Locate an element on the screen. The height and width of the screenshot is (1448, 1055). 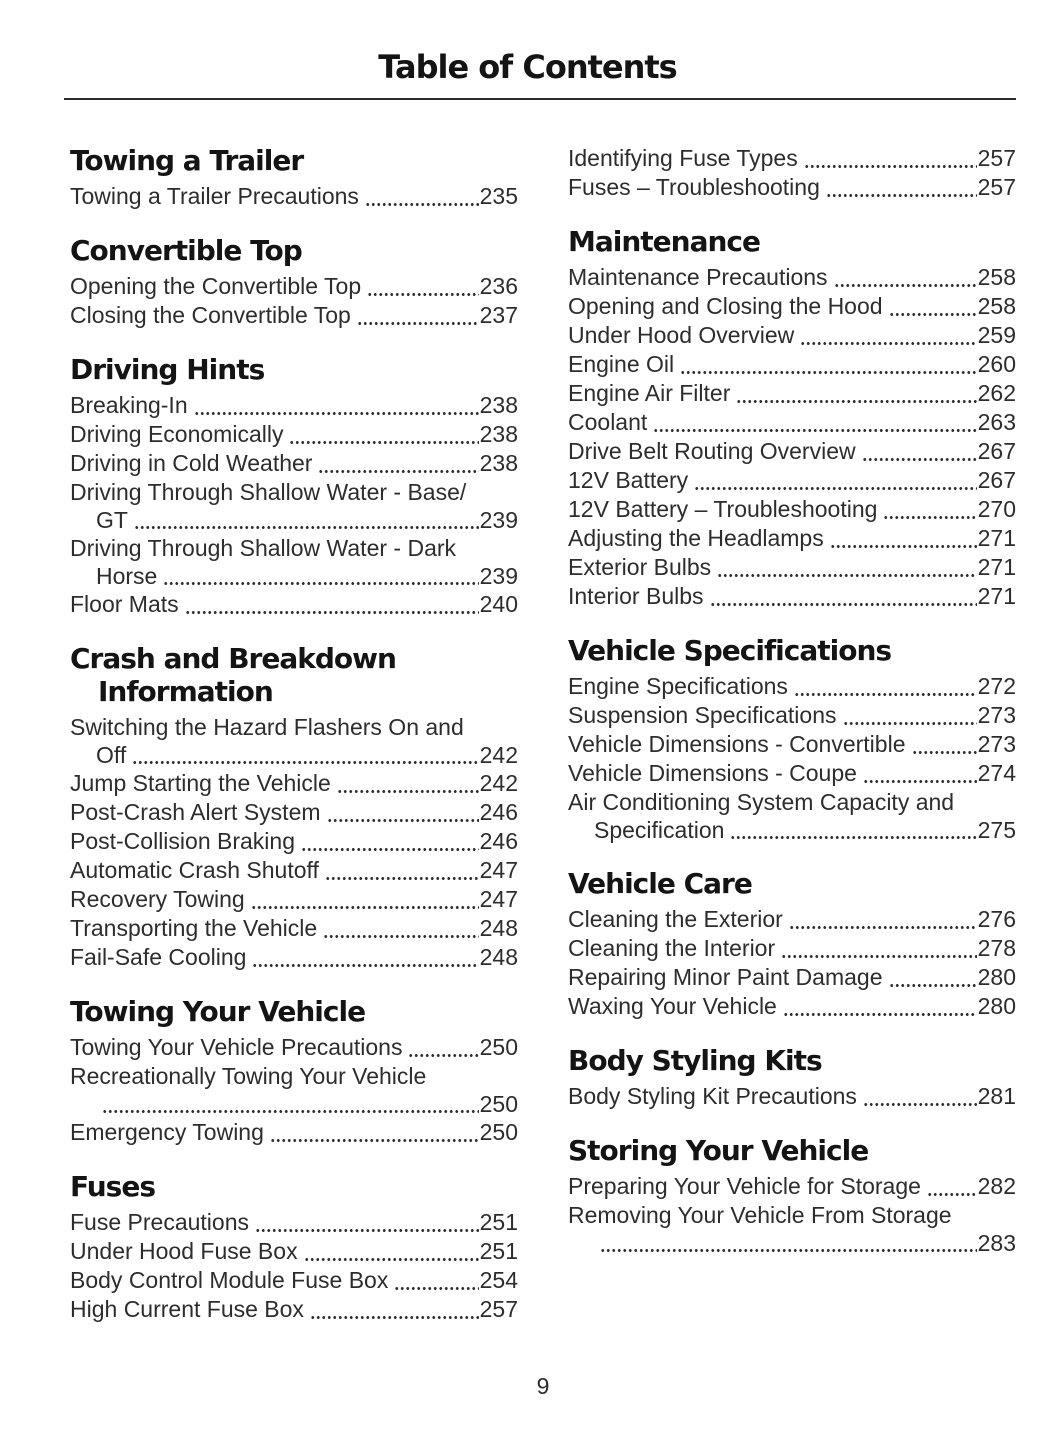
toc-entry: Repairing Minor Paint Damage 280 is located at coordinates (792, 977).